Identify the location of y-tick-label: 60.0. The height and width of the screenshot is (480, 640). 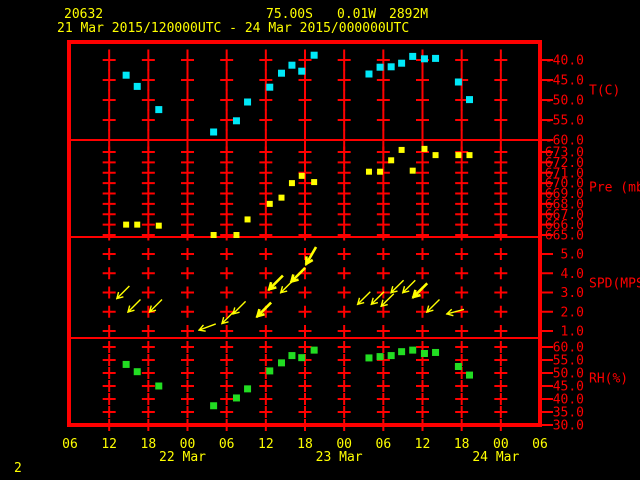
(568, 348).